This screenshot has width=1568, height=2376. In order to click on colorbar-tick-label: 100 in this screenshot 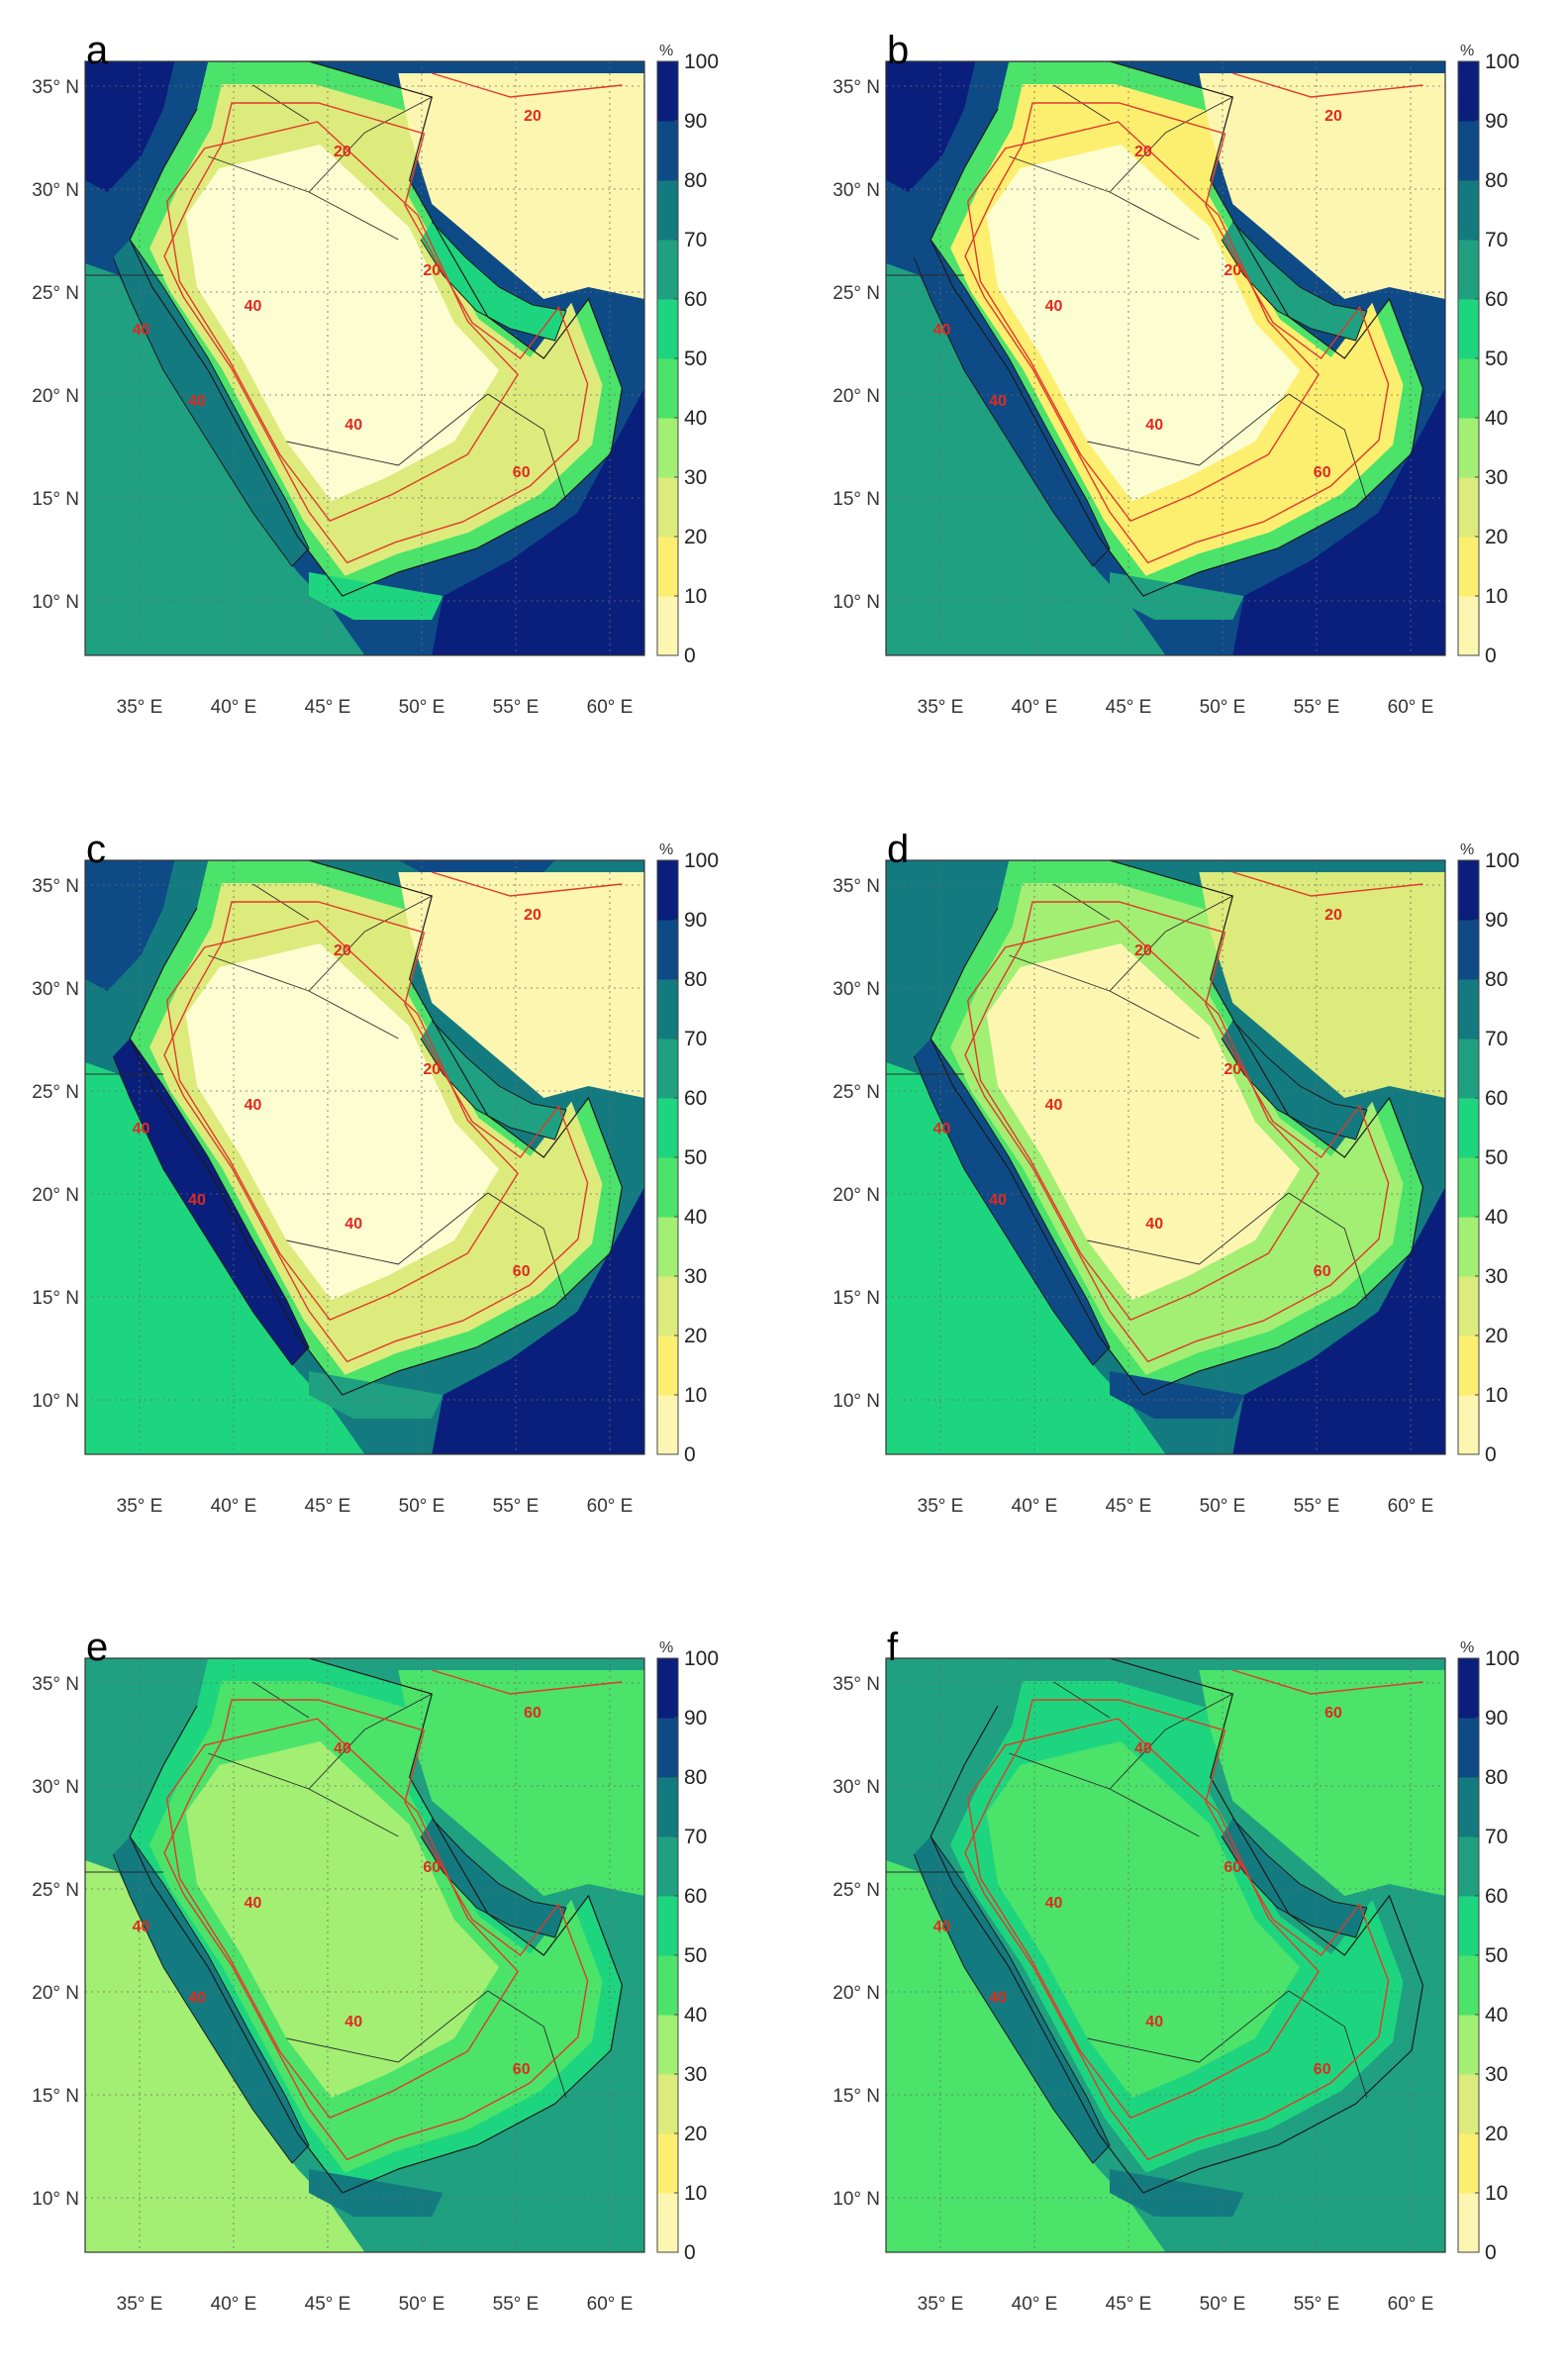, I will do `click(1502, 61)`.